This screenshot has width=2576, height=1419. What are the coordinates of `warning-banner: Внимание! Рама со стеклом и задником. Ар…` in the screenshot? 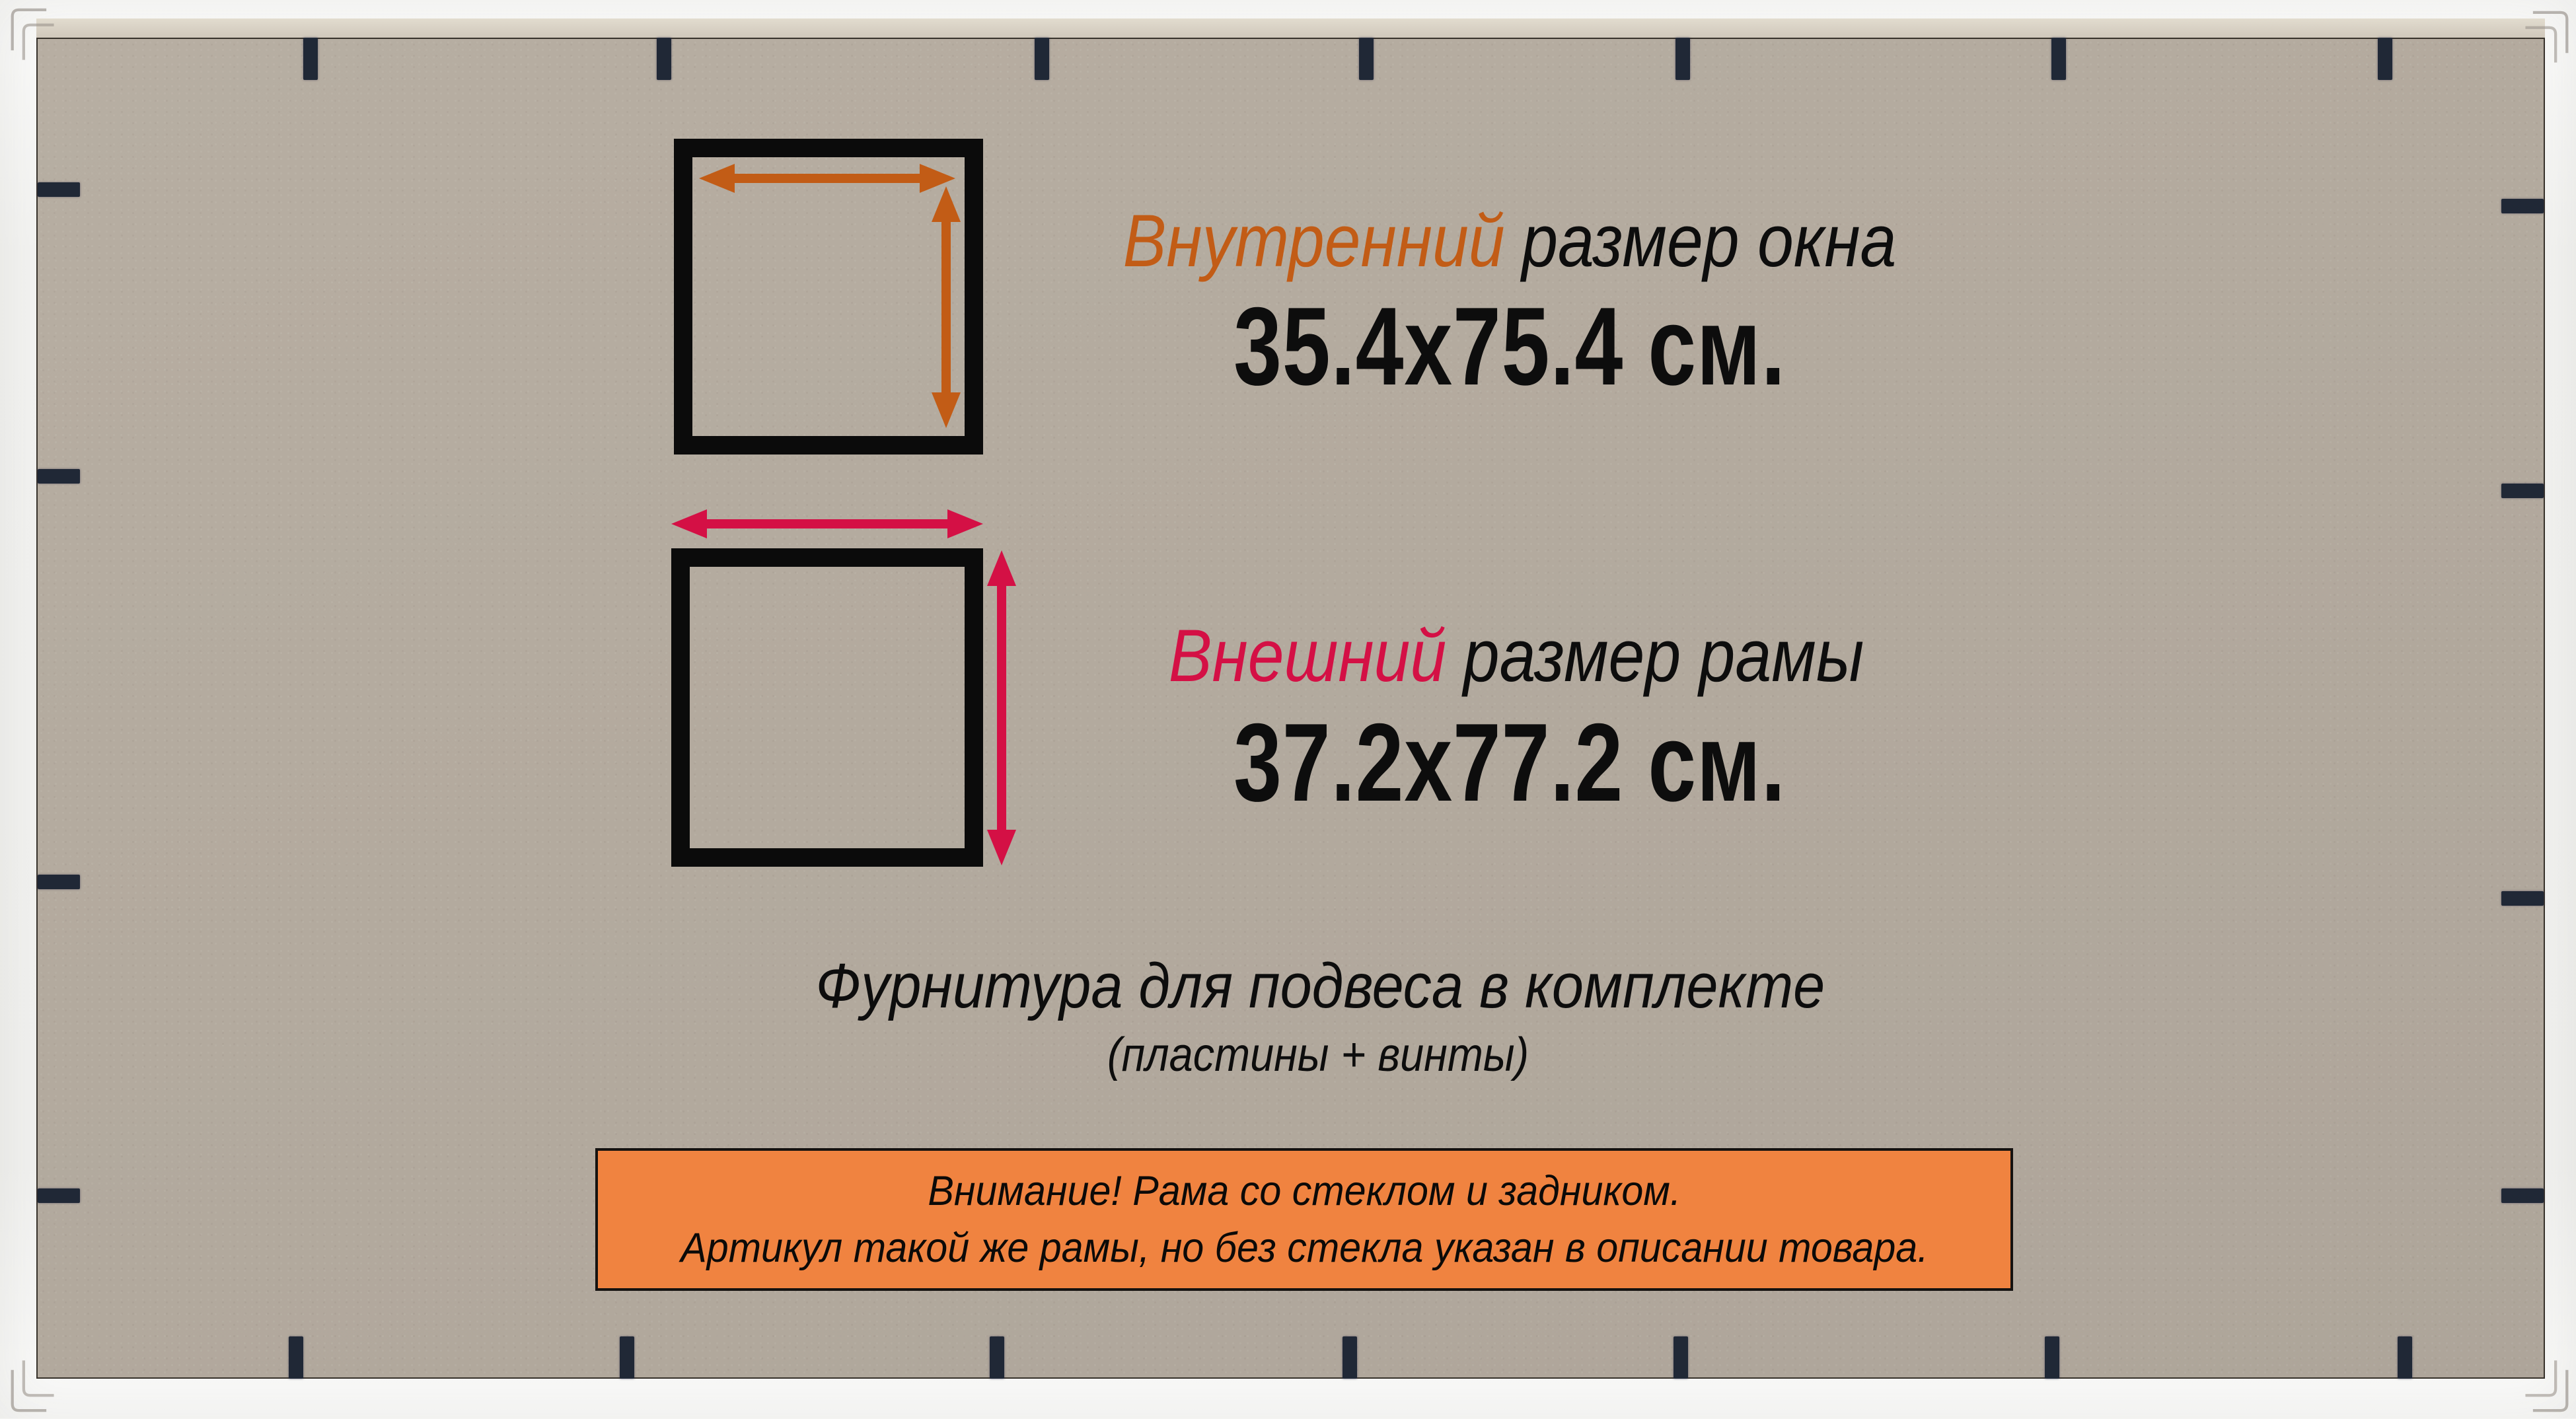 It's located at (1304, 1219).